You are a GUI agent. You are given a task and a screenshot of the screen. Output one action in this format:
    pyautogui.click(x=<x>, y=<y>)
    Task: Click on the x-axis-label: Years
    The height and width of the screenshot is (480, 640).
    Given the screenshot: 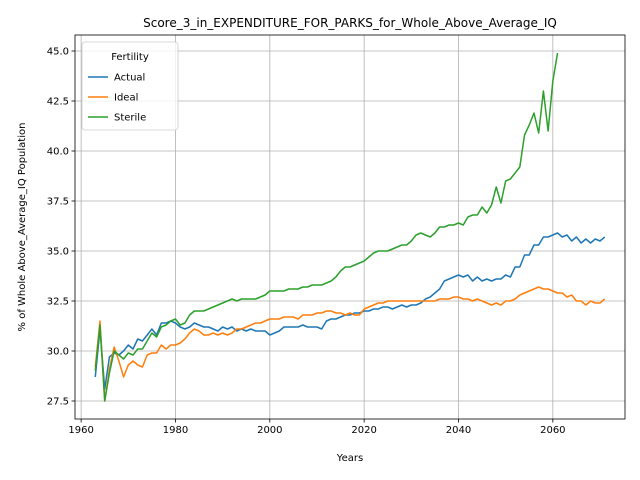 What is the action you would take?
    pyautogui.click(x=349, y=458)
    